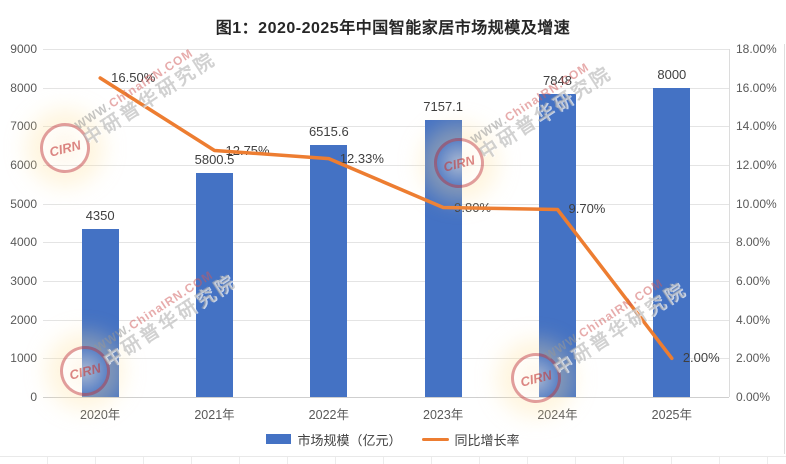  I want to click on x-axis-label: 2022年, so click(328, 415).